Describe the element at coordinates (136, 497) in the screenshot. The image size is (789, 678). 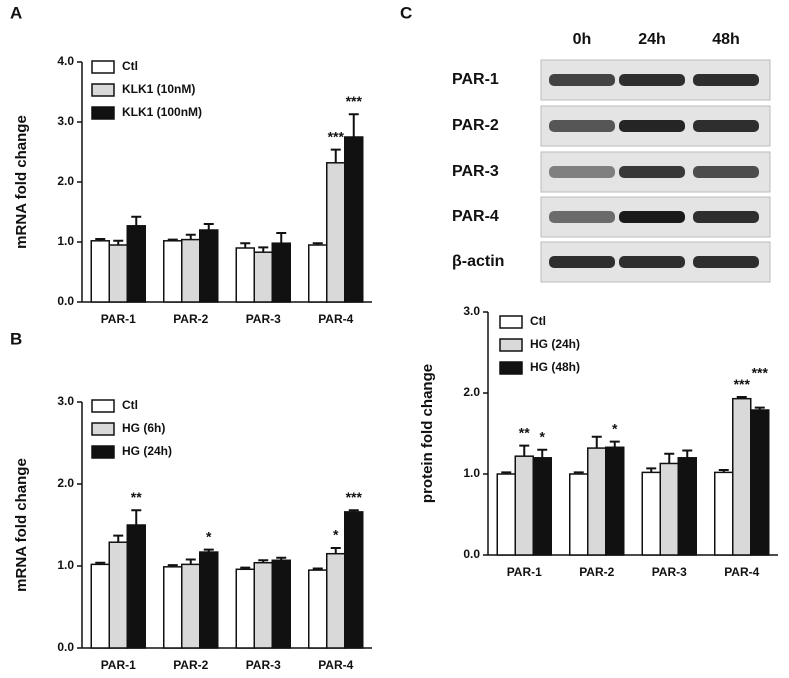
I see `significance-label: **` at that location.